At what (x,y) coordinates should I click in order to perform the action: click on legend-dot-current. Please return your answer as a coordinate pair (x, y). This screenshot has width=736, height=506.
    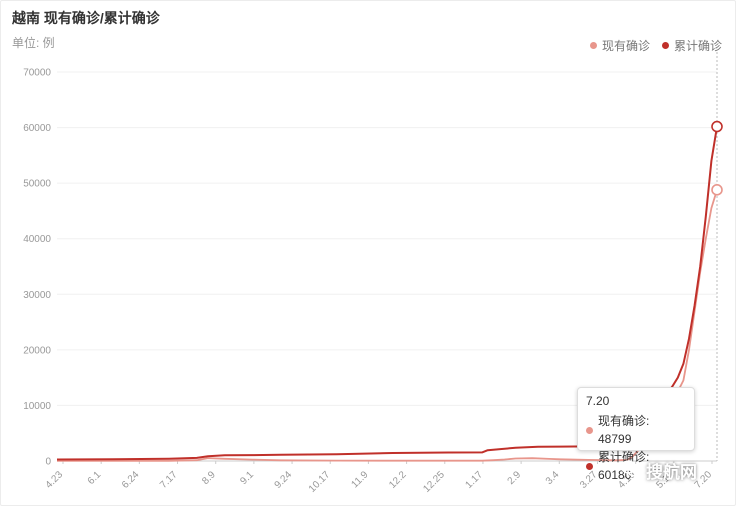
    Looking at the image, I should click on (593, 45).